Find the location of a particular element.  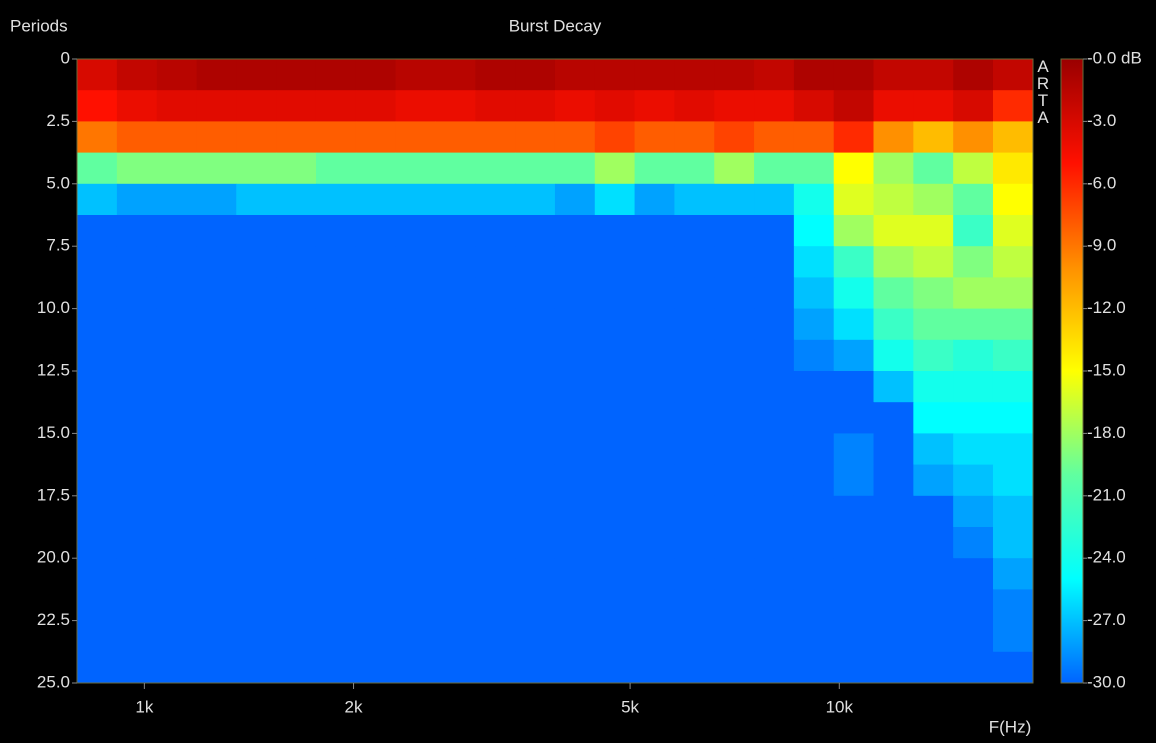

colorbar-tick-label: -24.0 is located at coordinates (1106, 557).